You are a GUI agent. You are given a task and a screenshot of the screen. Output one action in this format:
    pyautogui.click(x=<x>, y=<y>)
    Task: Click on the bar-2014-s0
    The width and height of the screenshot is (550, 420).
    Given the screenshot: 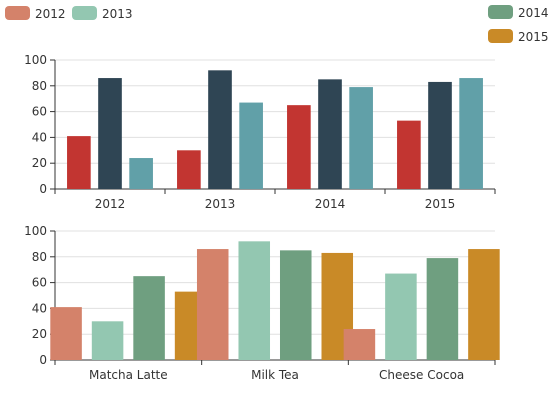 What is the action you would take?
    pyautogui.click(x=299, y=147)
    